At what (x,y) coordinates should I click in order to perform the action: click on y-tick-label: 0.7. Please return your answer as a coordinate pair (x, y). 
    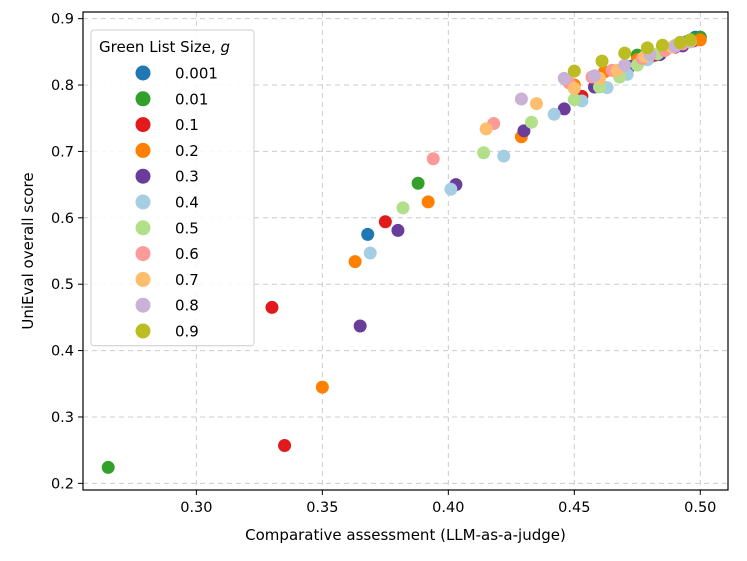
    Looking at the image, I should click on (62, 152).